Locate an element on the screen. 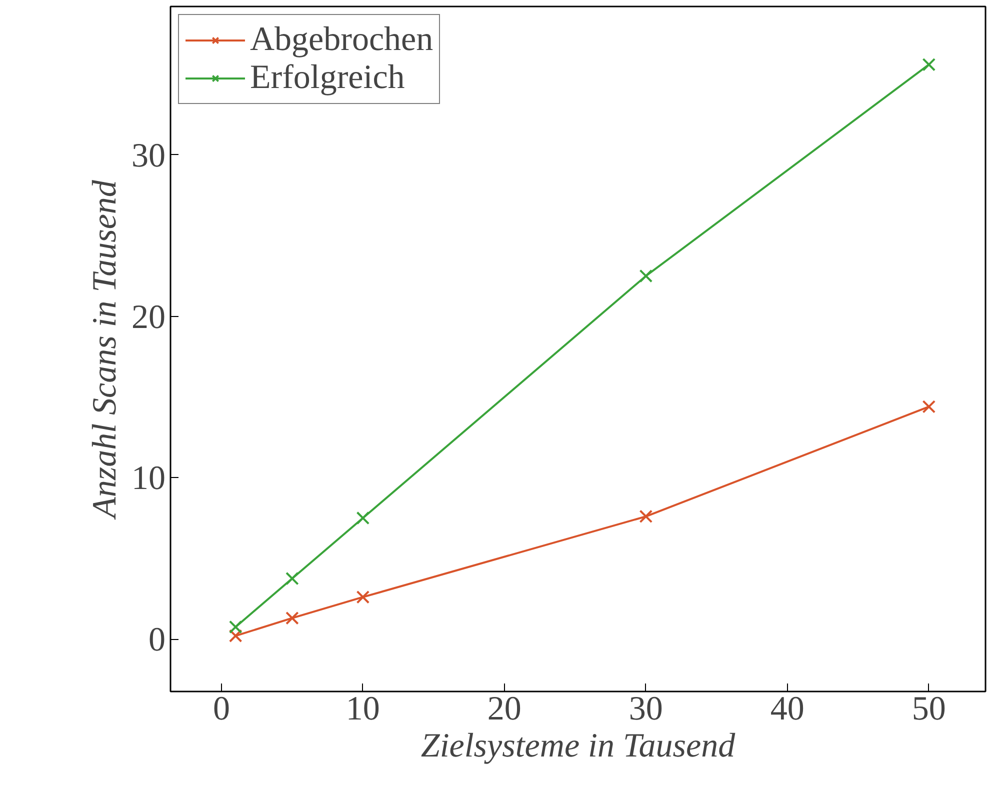 The height and width of the screenshot is (811, 987). x-tick-label: 50 is located at coordinates (929, 709).